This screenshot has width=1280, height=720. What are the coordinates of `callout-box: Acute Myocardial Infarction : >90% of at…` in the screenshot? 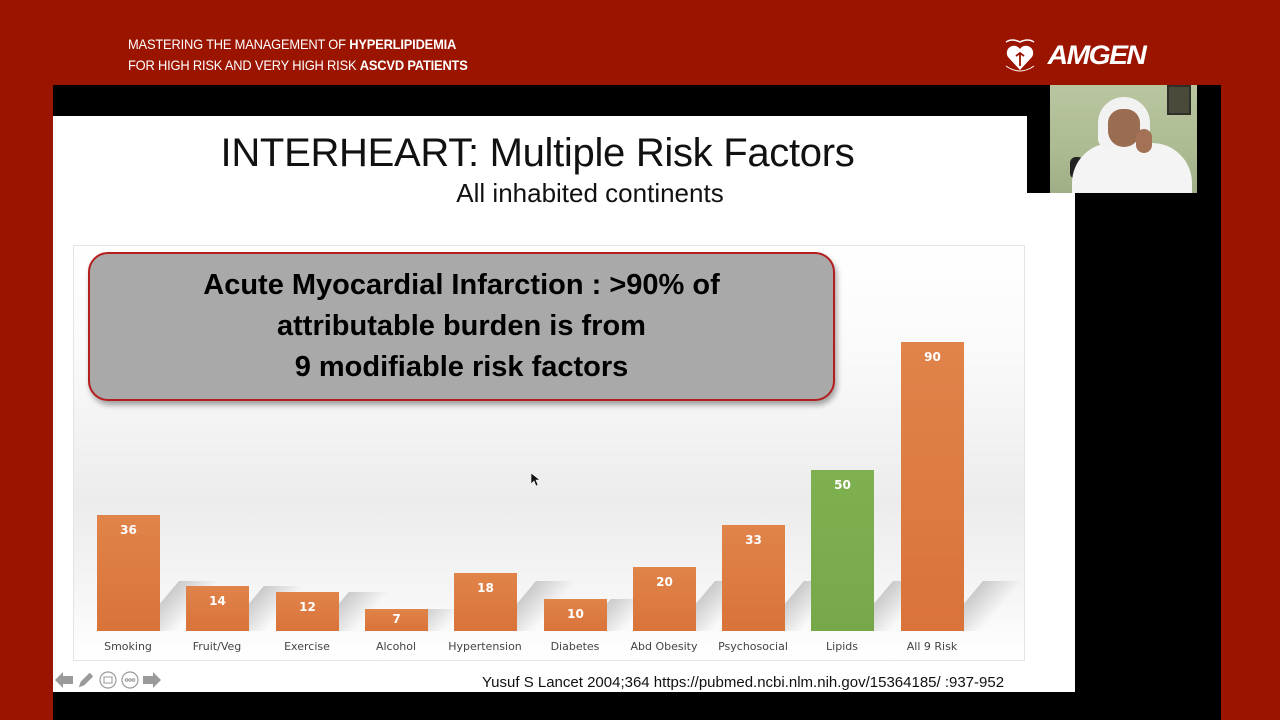 It's located at (461, 326).